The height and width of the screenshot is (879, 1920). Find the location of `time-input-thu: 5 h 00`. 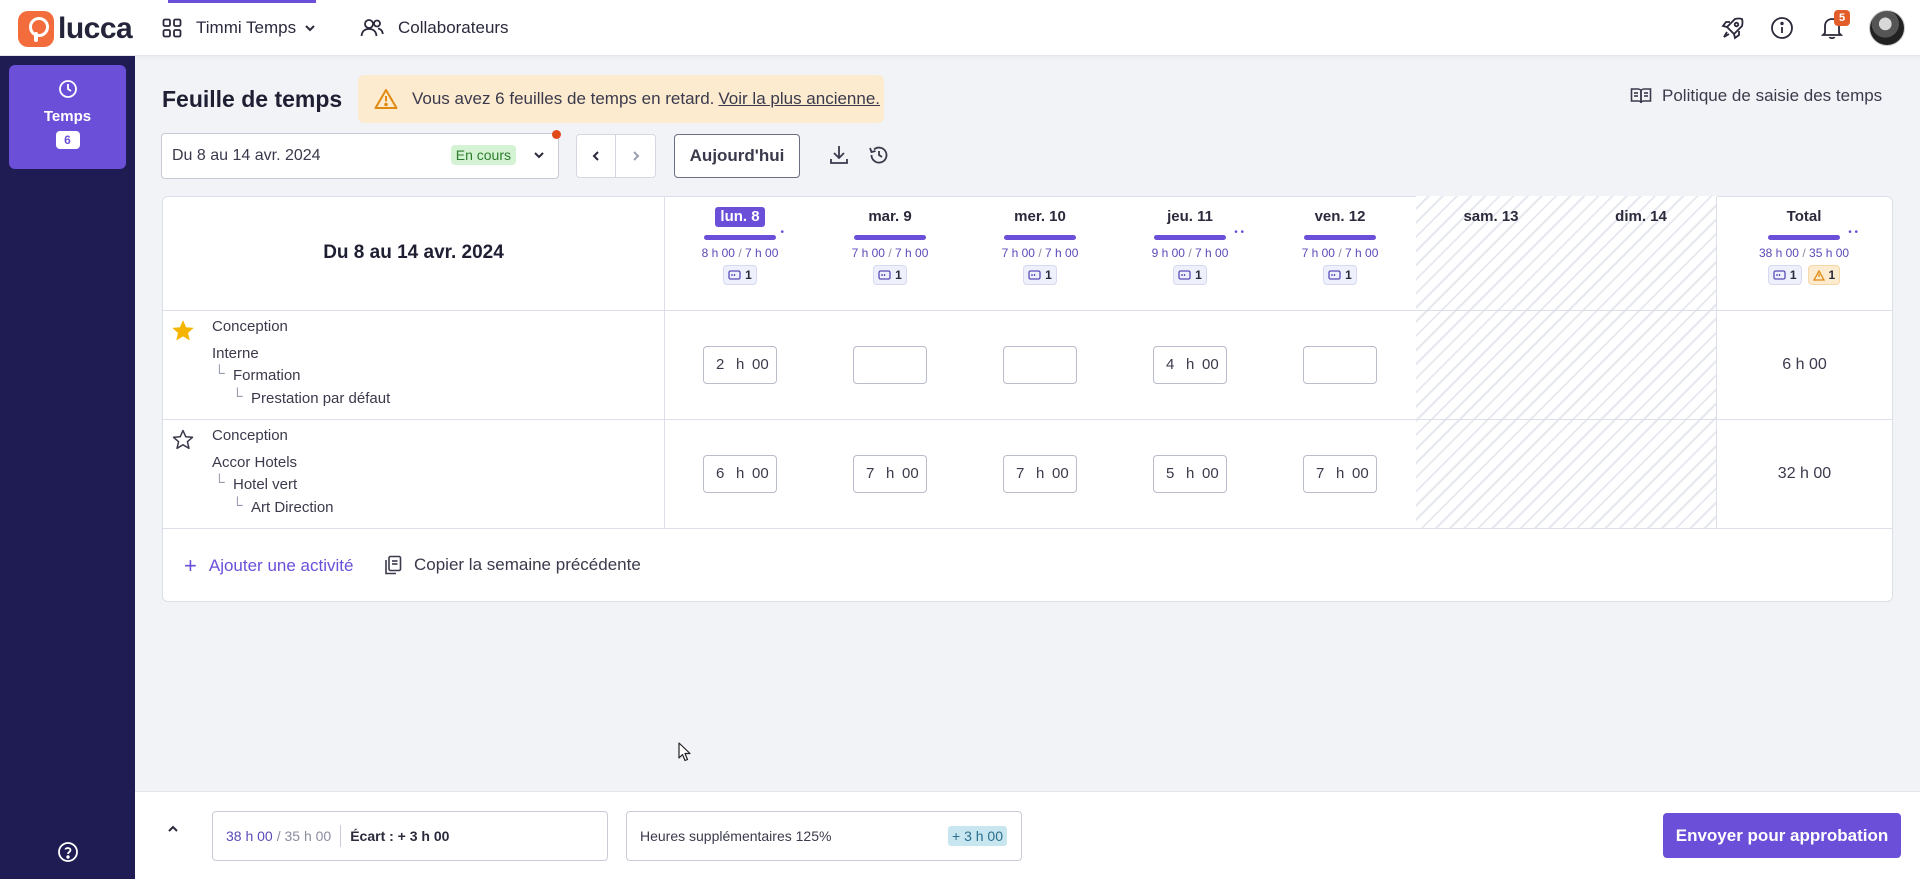

time-input-thu: 5 h 00 is located at coordinates (1190, 474).